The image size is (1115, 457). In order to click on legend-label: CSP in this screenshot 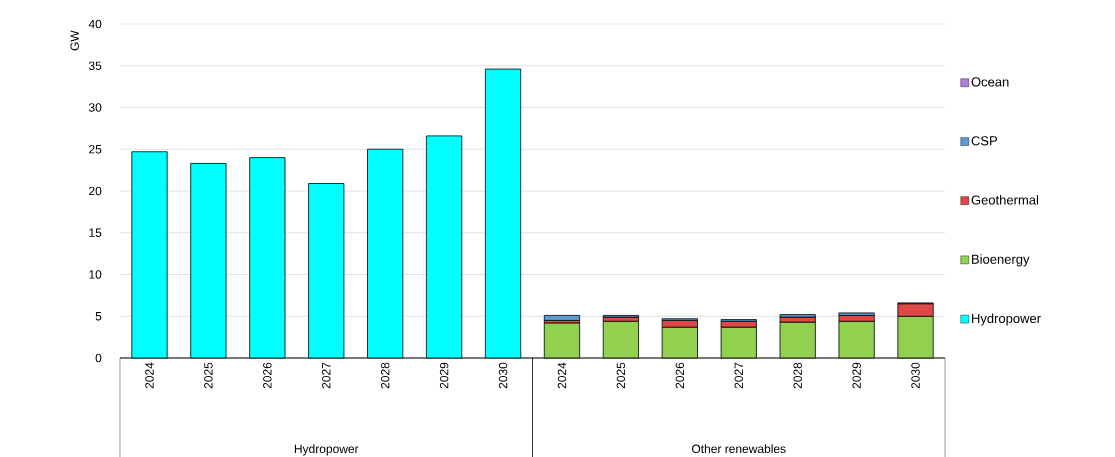, I will do `click(984, 141)`.